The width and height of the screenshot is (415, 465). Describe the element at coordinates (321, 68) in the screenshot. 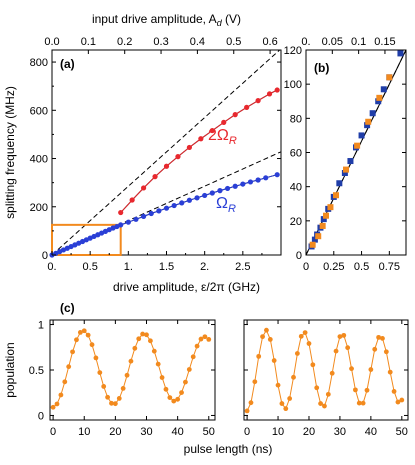

I see `panel-b-label: (b)` at that location.